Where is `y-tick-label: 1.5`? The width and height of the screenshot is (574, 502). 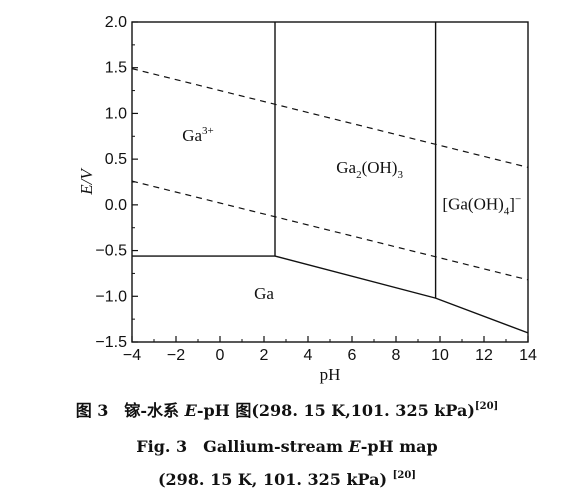
y-tick-label: 1.5 is located at coordinates (116, 68).